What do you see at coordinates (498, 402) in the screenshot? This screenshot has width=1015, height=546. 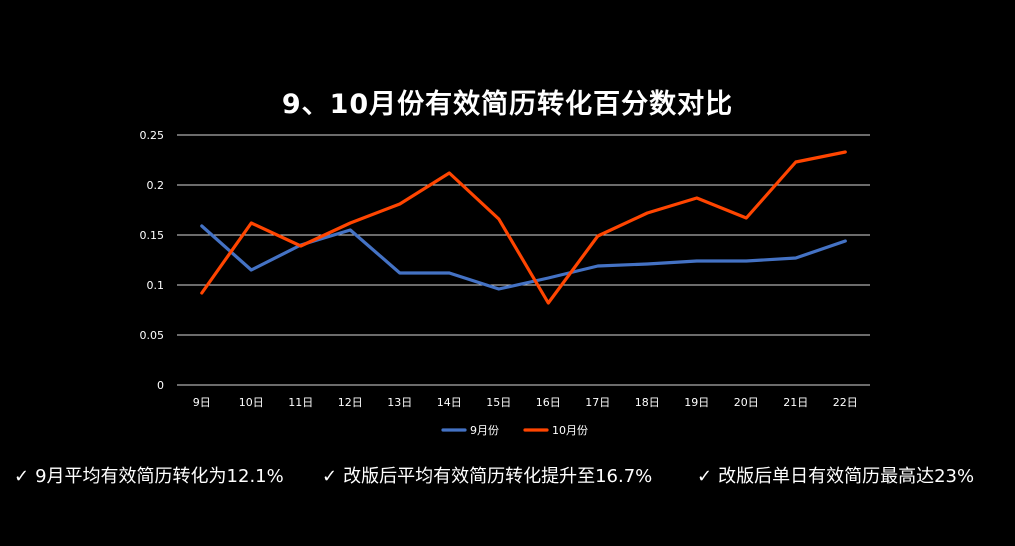 I see `x-tick-label: 15日` at bounding box center [498, 402].